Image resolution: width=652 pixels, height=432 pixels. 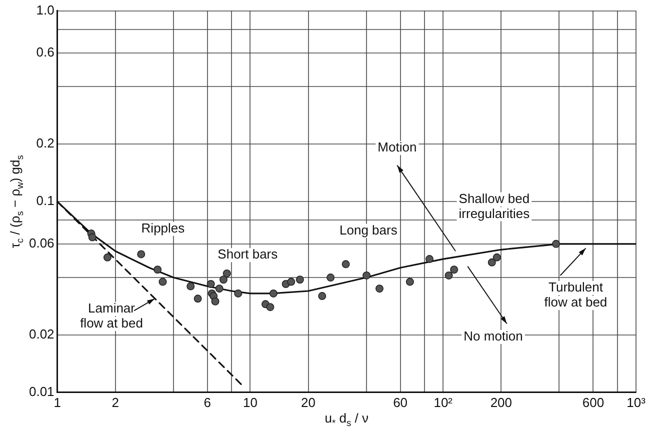 I want to click on y-tick-label: 0.2, so click(x=45, y=143).